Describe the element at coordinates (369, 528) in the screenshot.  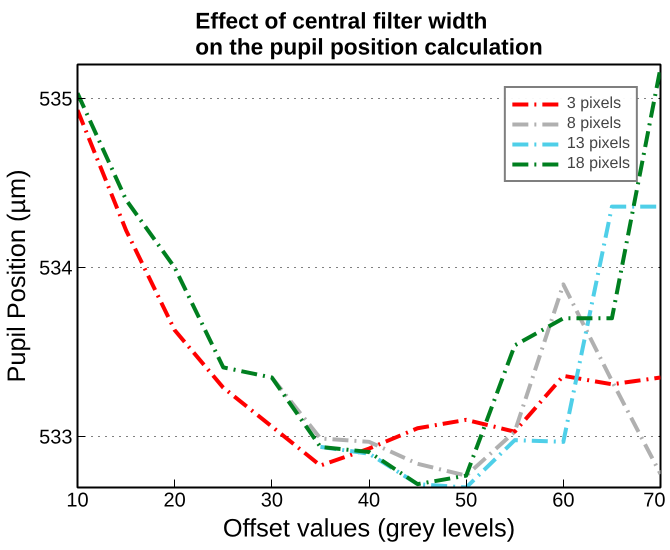
I see `x-axis-title: Offset values (grey levels)` at that location.